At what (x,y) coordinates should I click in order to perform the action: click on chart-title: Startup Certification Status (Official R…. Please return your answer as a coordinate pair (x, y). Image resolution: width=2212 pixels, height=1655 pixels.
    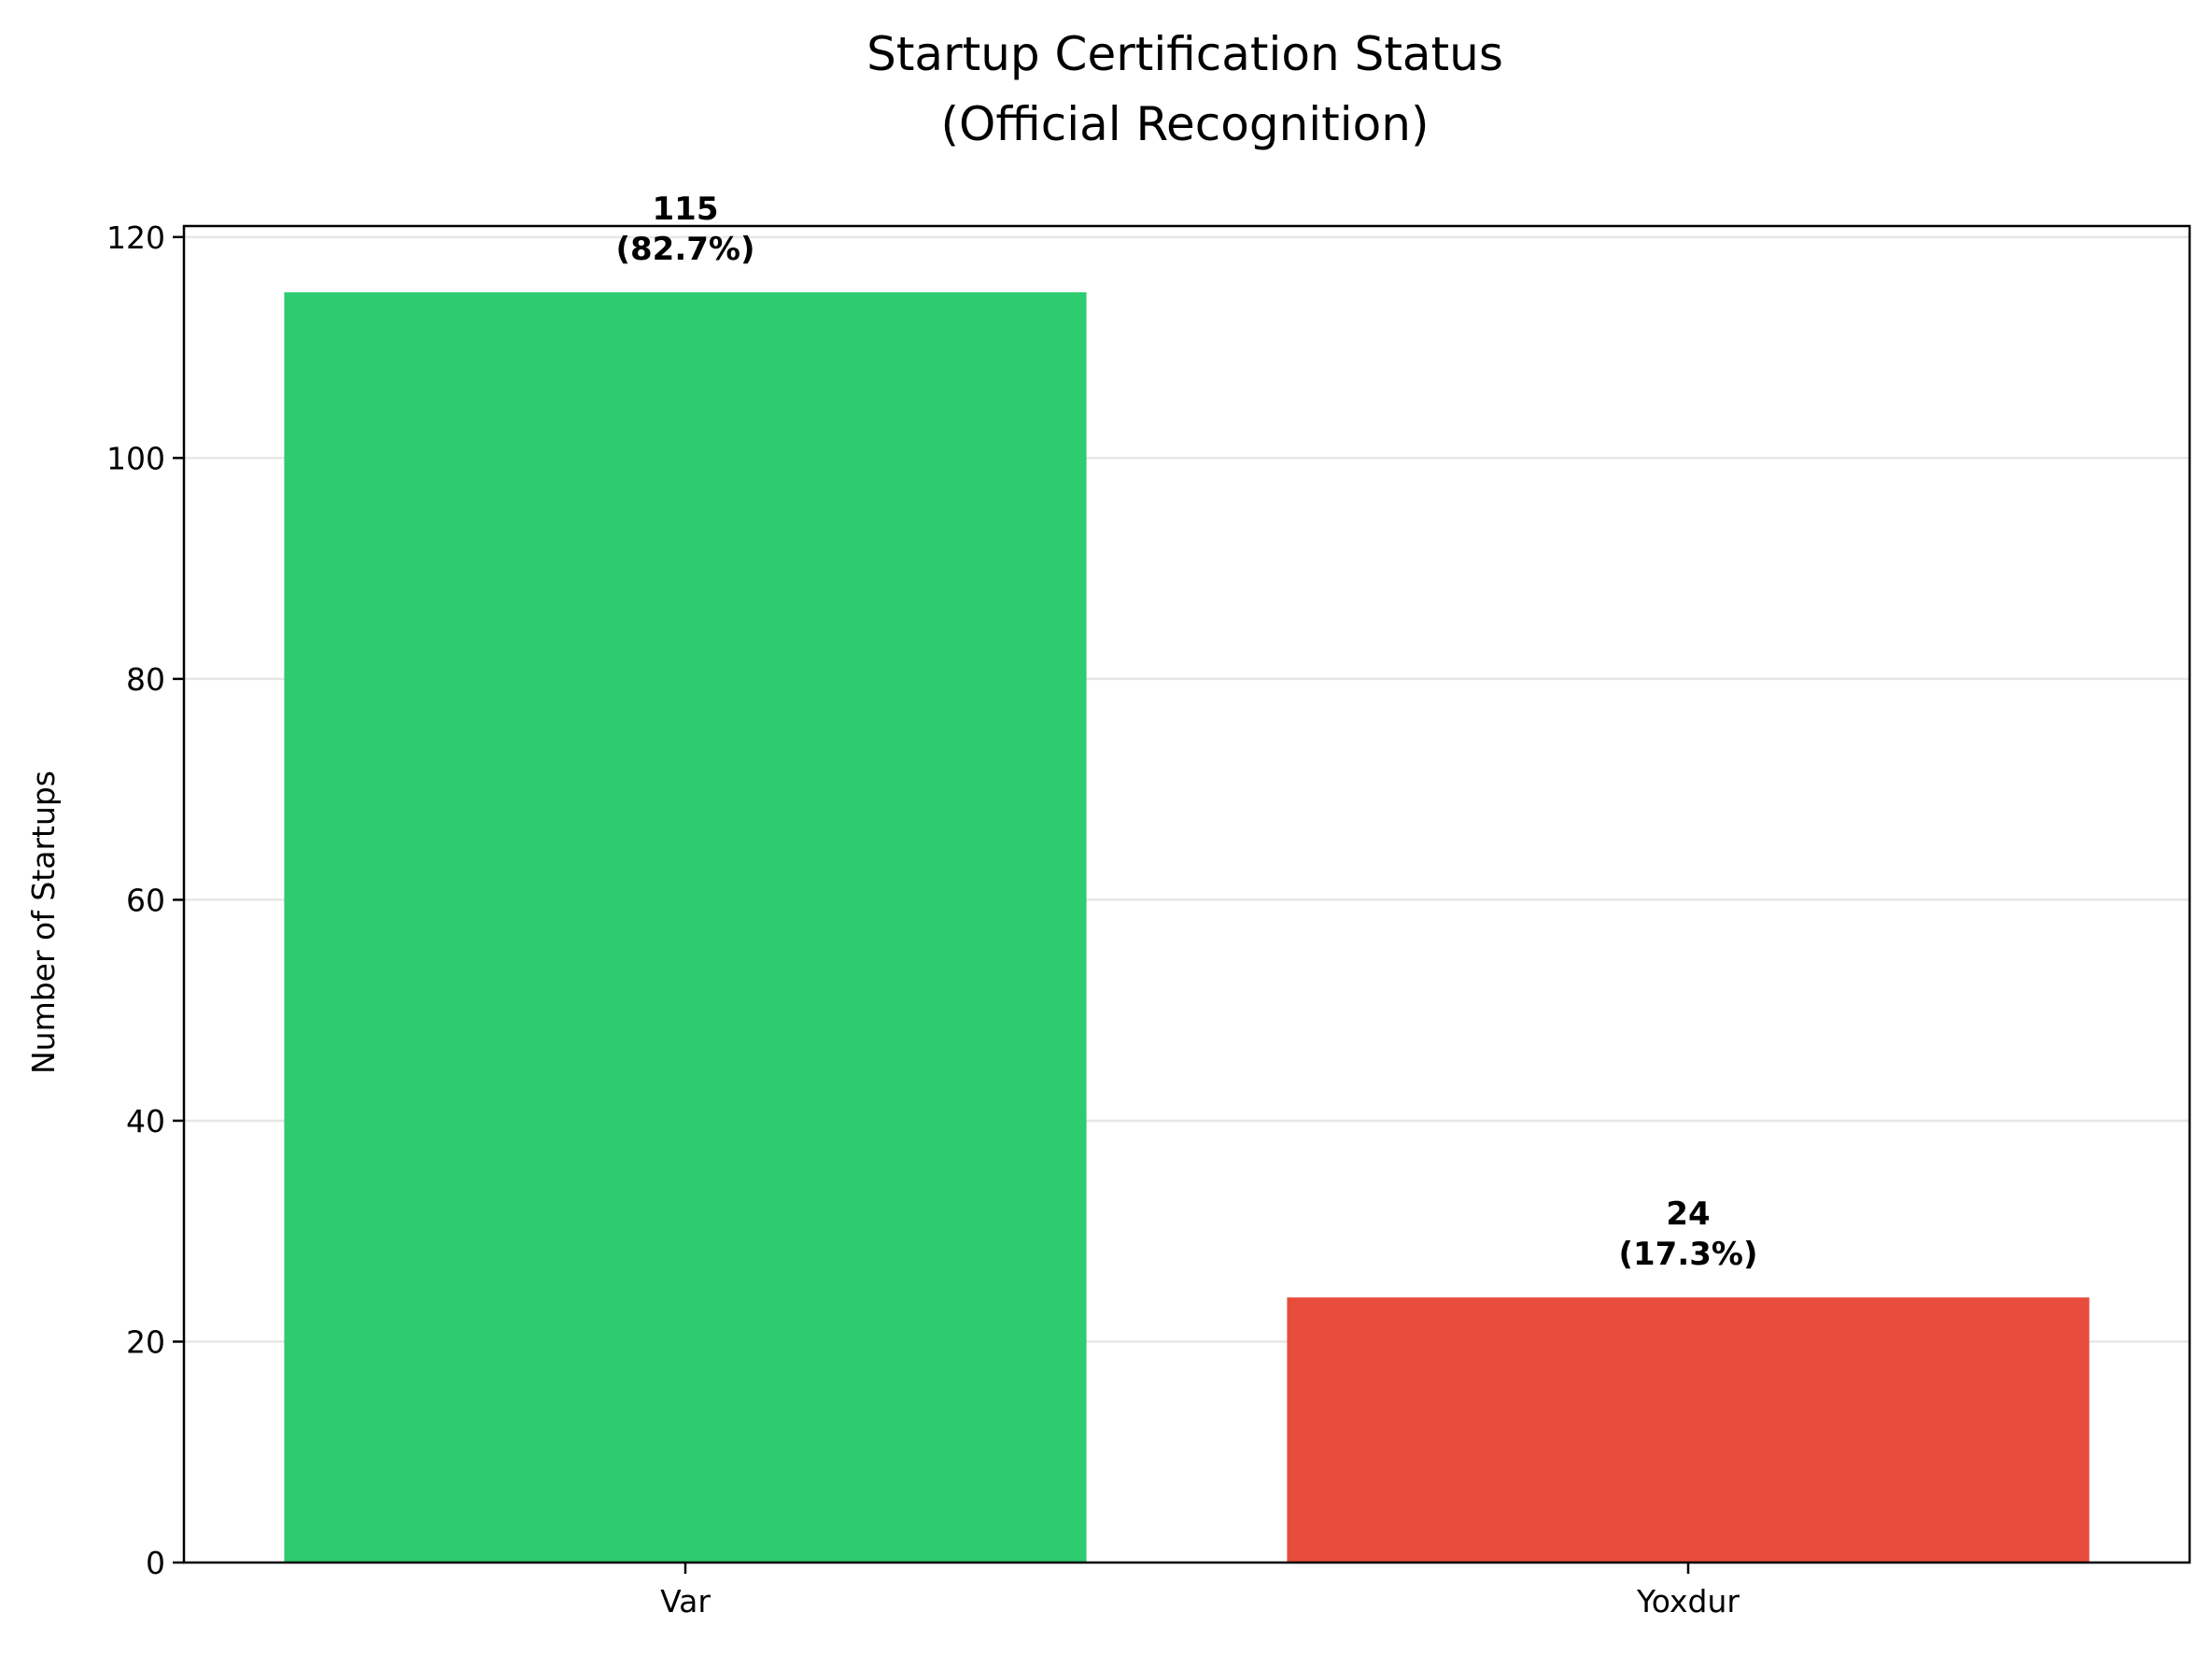
    Looking at the image, I should click on (1184, 89).